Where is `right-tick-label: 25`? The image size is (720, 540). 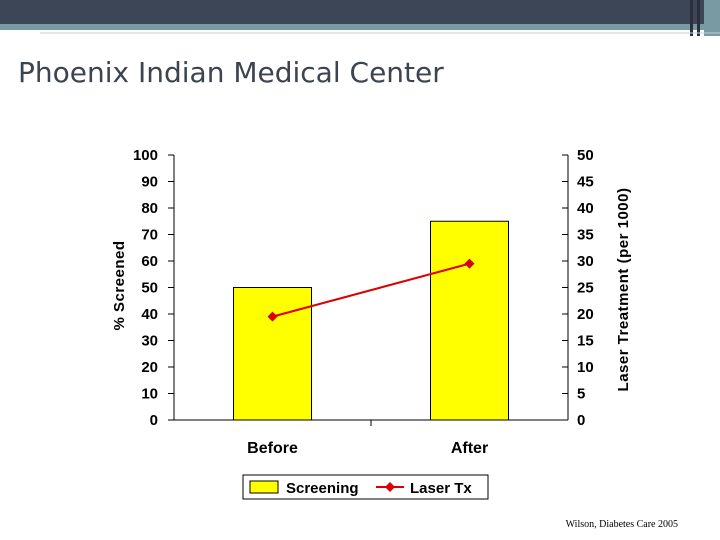 right-tick-label: 25 is located at coordinates (585, 288).